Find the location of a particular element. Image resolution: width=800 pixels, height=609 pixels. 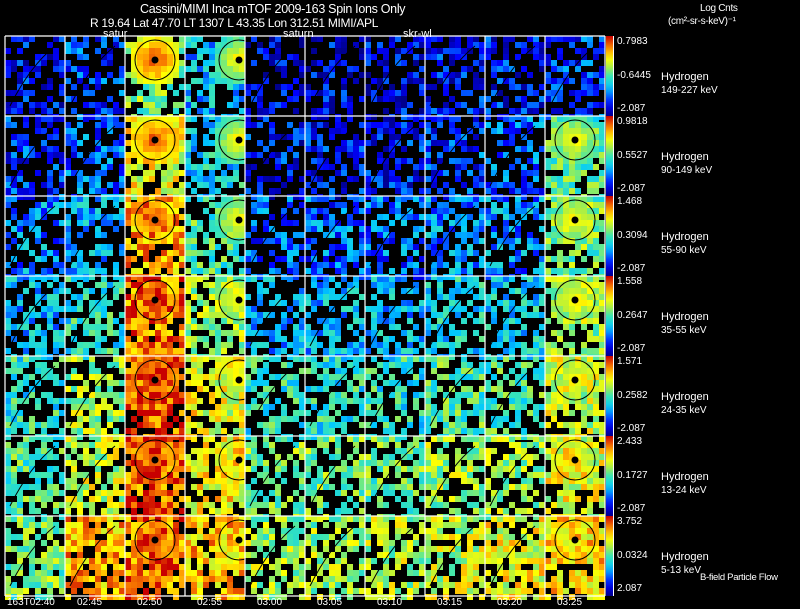

image-cell is located at coordinates (455, 398).